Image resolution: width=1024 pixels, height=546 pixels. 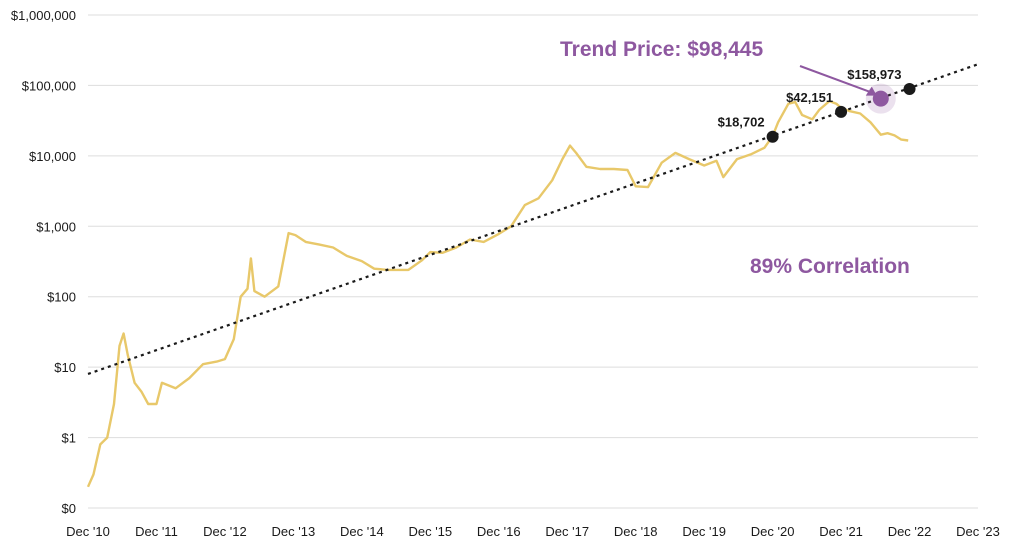 What do you see at coordinates (809, 97) in the screenshot?
I see `point-label-1: $42,151` at bounding box center [809, 97].